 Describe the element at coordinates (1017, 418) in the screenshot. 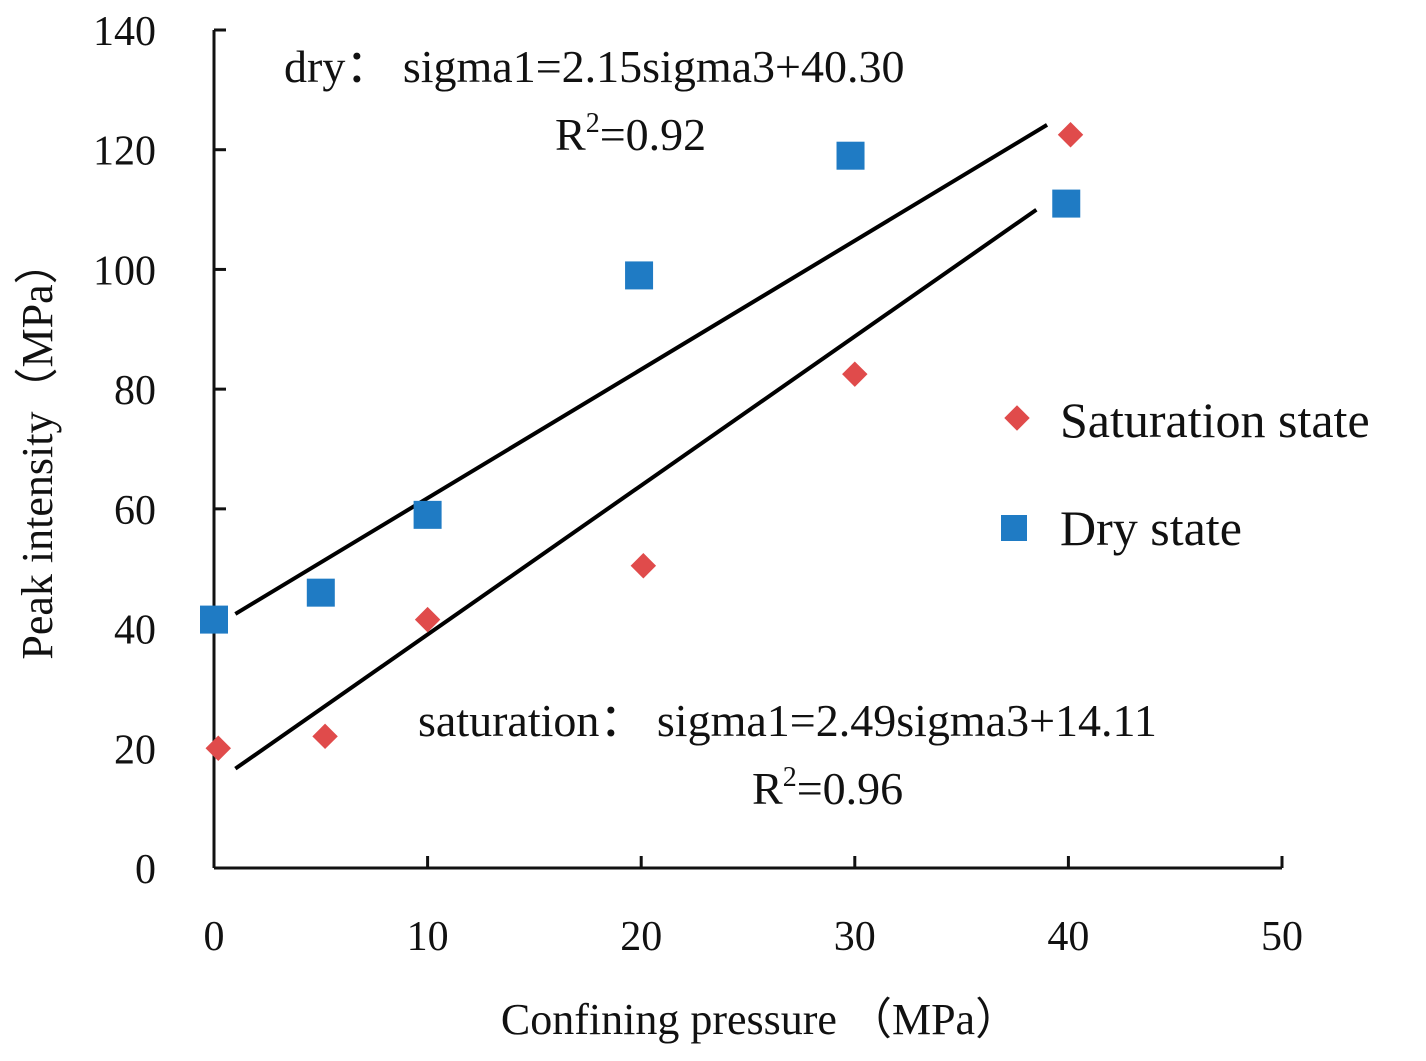

I see `legend-diamond-marker` at that location.